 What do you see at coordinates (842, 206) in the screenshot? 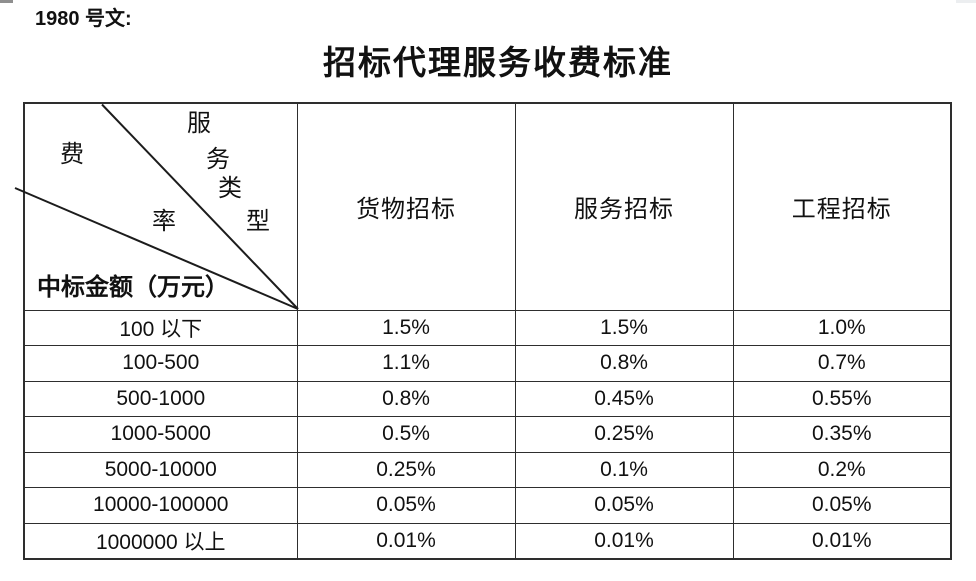
I see `column-header-cell: 工程招标` at bounding box center [842, 206].